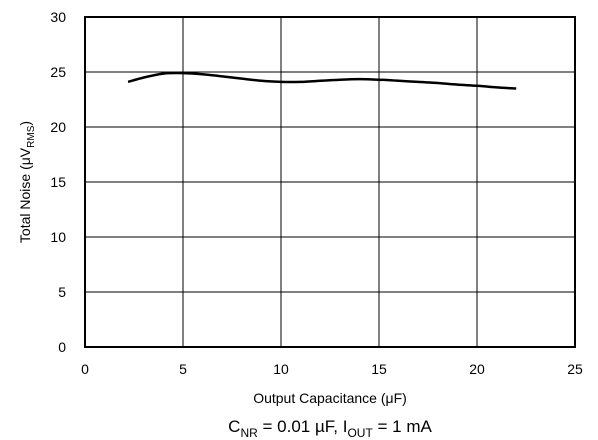 The height and width of the screenshot is (440, 598). I want to click on y-tick-label: 20, so click(58, 127).